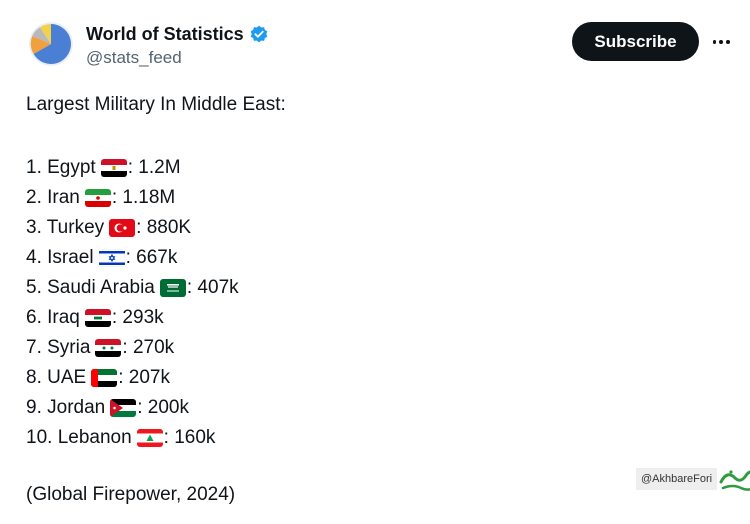 This screenshot has width=750, height=524. Describe the element at coordinates (163, 407) in the screenshot. I see `item-value: : 200k` at that location.